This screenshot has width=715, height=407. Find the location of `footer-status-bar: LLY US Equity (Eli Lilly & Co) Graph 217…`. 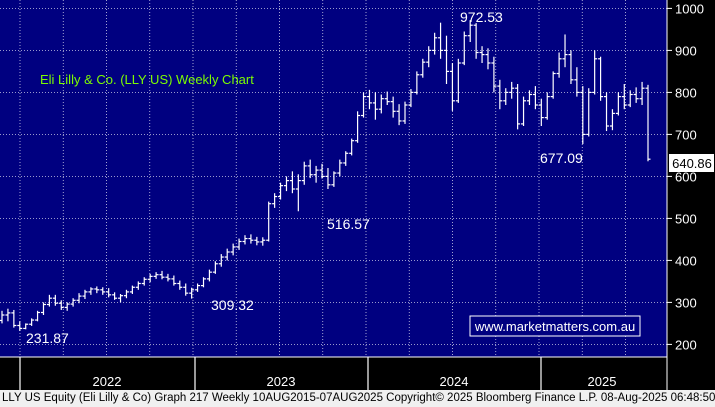

footer-status-bar: LLY US Equity (Eli Lilly & Co) Graph 217… is located at coordinates (357, 398).